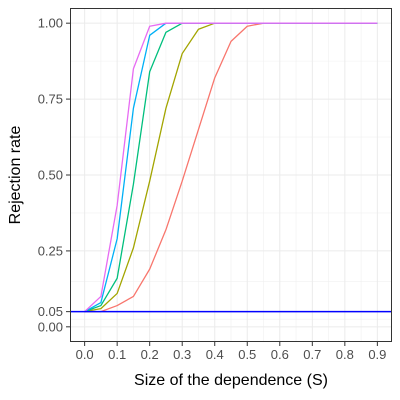 The width and height of the screenshot is (400, 400). What do you see at coordinates (345, 354) in the screenshot?
I see `x-tick-label: 0.8` at bounding box center [345, 354].